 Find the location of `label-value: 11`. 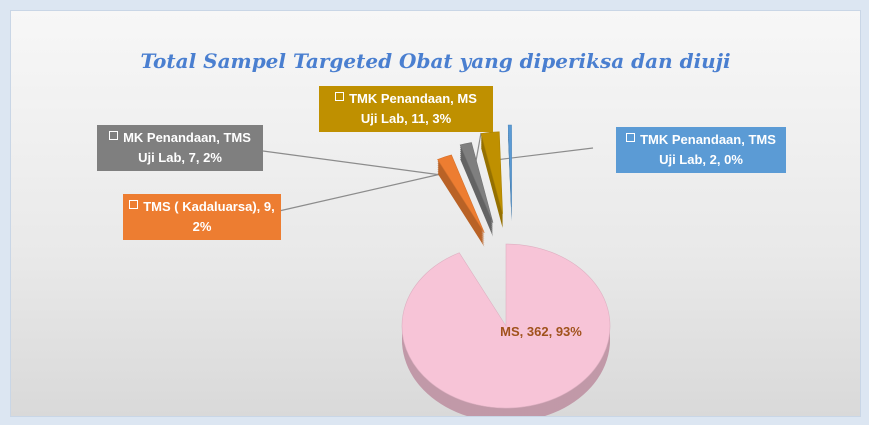

label-value: 11 is located at coordinates (418, 118).